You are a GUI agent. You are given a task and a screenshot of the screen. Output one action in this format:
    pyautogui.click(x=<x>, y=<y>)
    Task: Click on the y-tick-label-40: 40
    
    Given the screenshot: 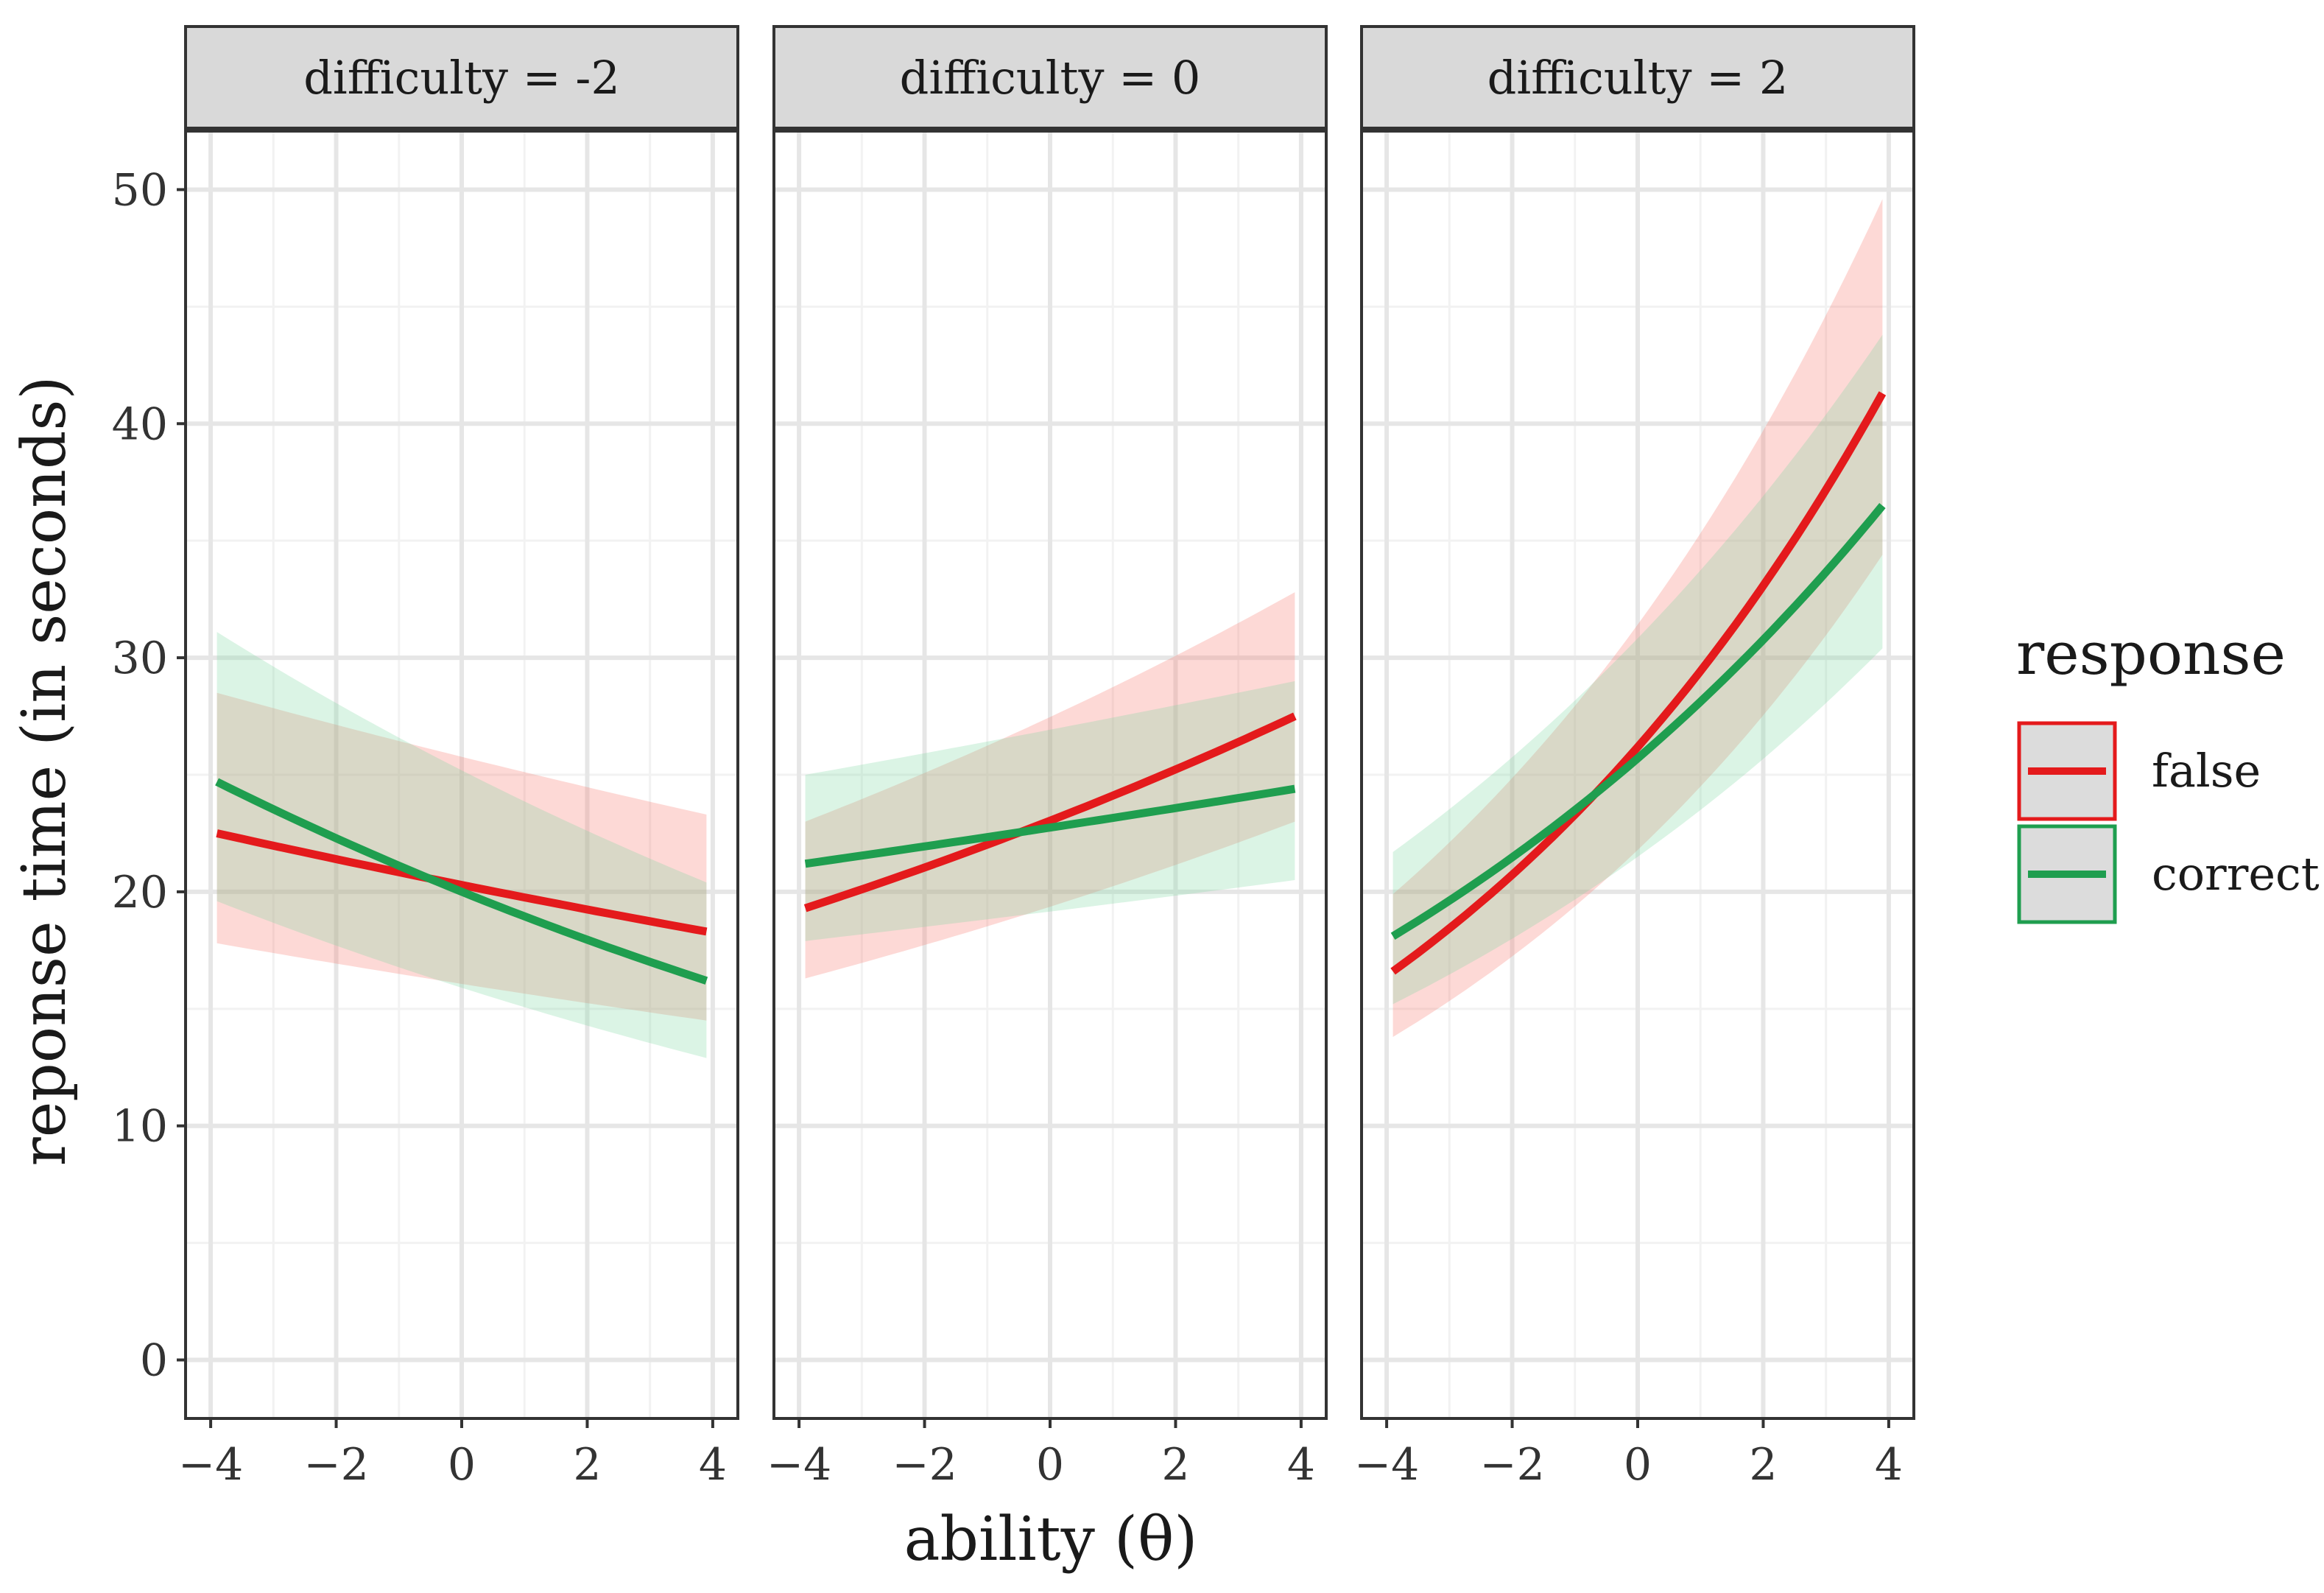 What is the action you would take?
    pyautogui.click(x=140, y=424)
    